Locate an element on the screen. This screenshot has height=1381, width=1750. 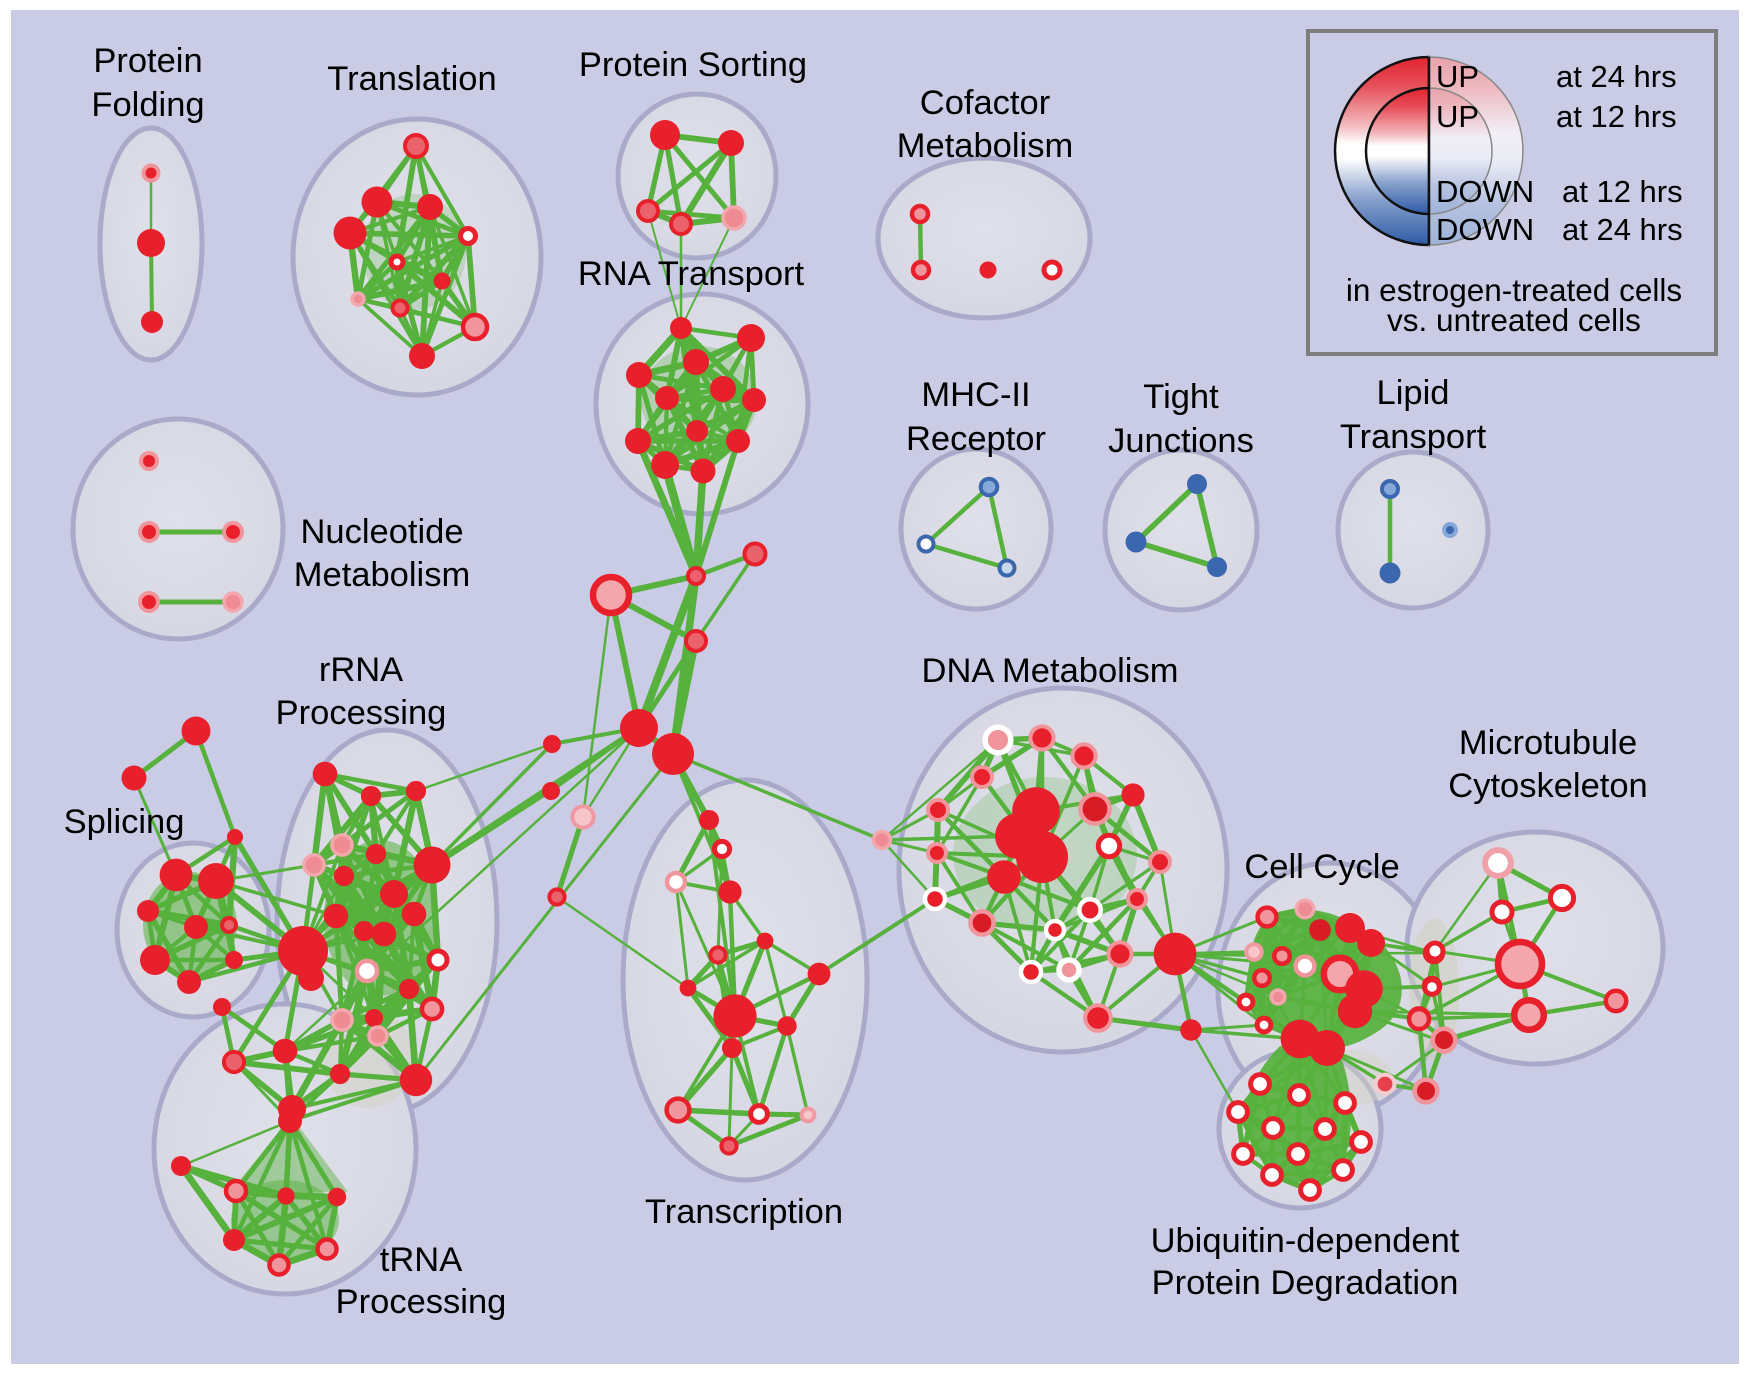
svg-text: Splicing is located at coordinates (124, 822).